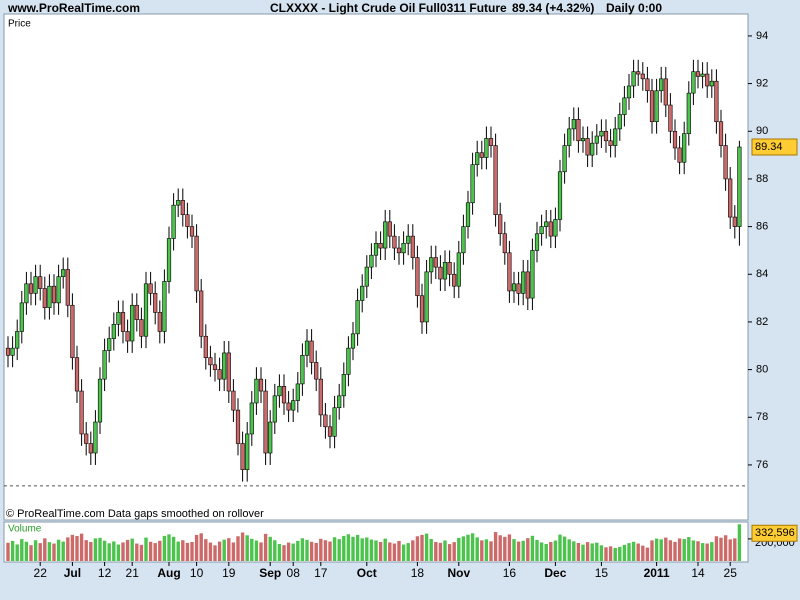 The image size is (800, 600). Describe the element at coordinates (774, 533) in the screenshot. I see `last-volume-box` at that location.